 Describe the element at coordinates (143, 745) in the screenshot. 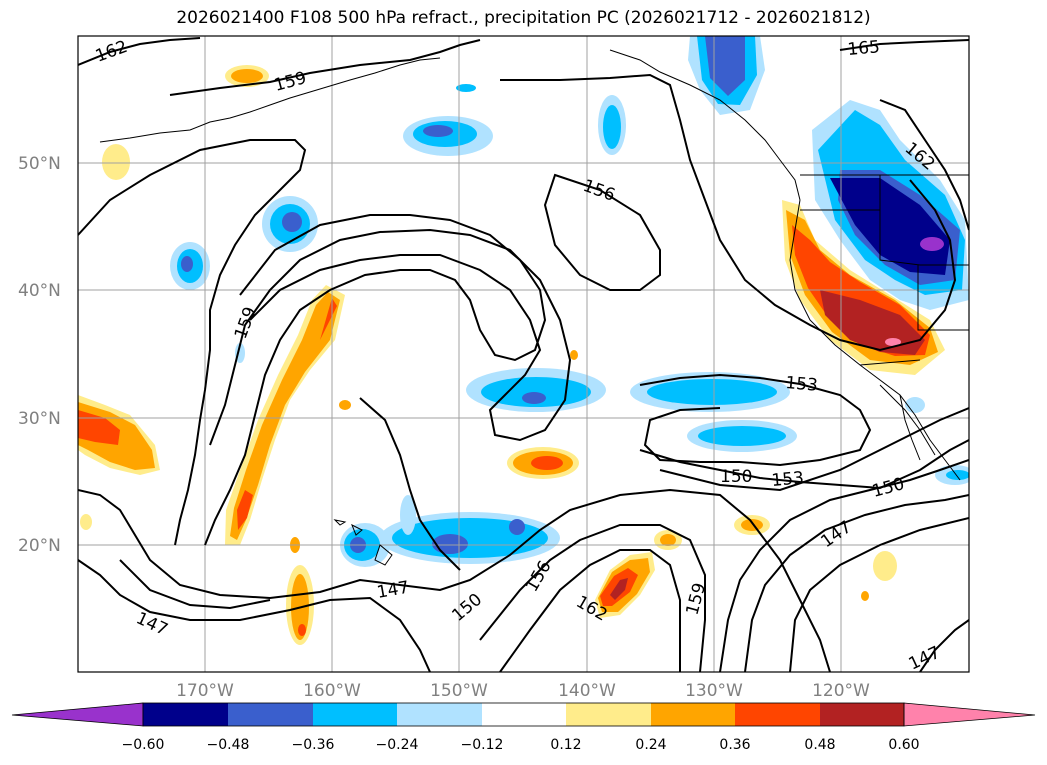

I see `colorbar-tick-0: −0.60` at that location.